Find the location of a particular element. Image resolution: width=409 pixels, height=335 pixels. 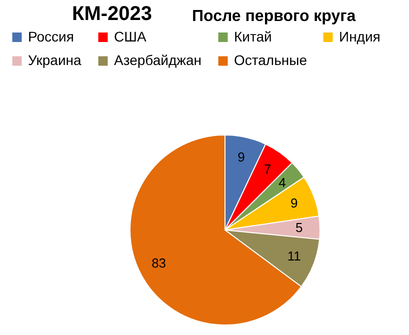

chart-title: КМ-2023 is located at coordinates (112, 14).